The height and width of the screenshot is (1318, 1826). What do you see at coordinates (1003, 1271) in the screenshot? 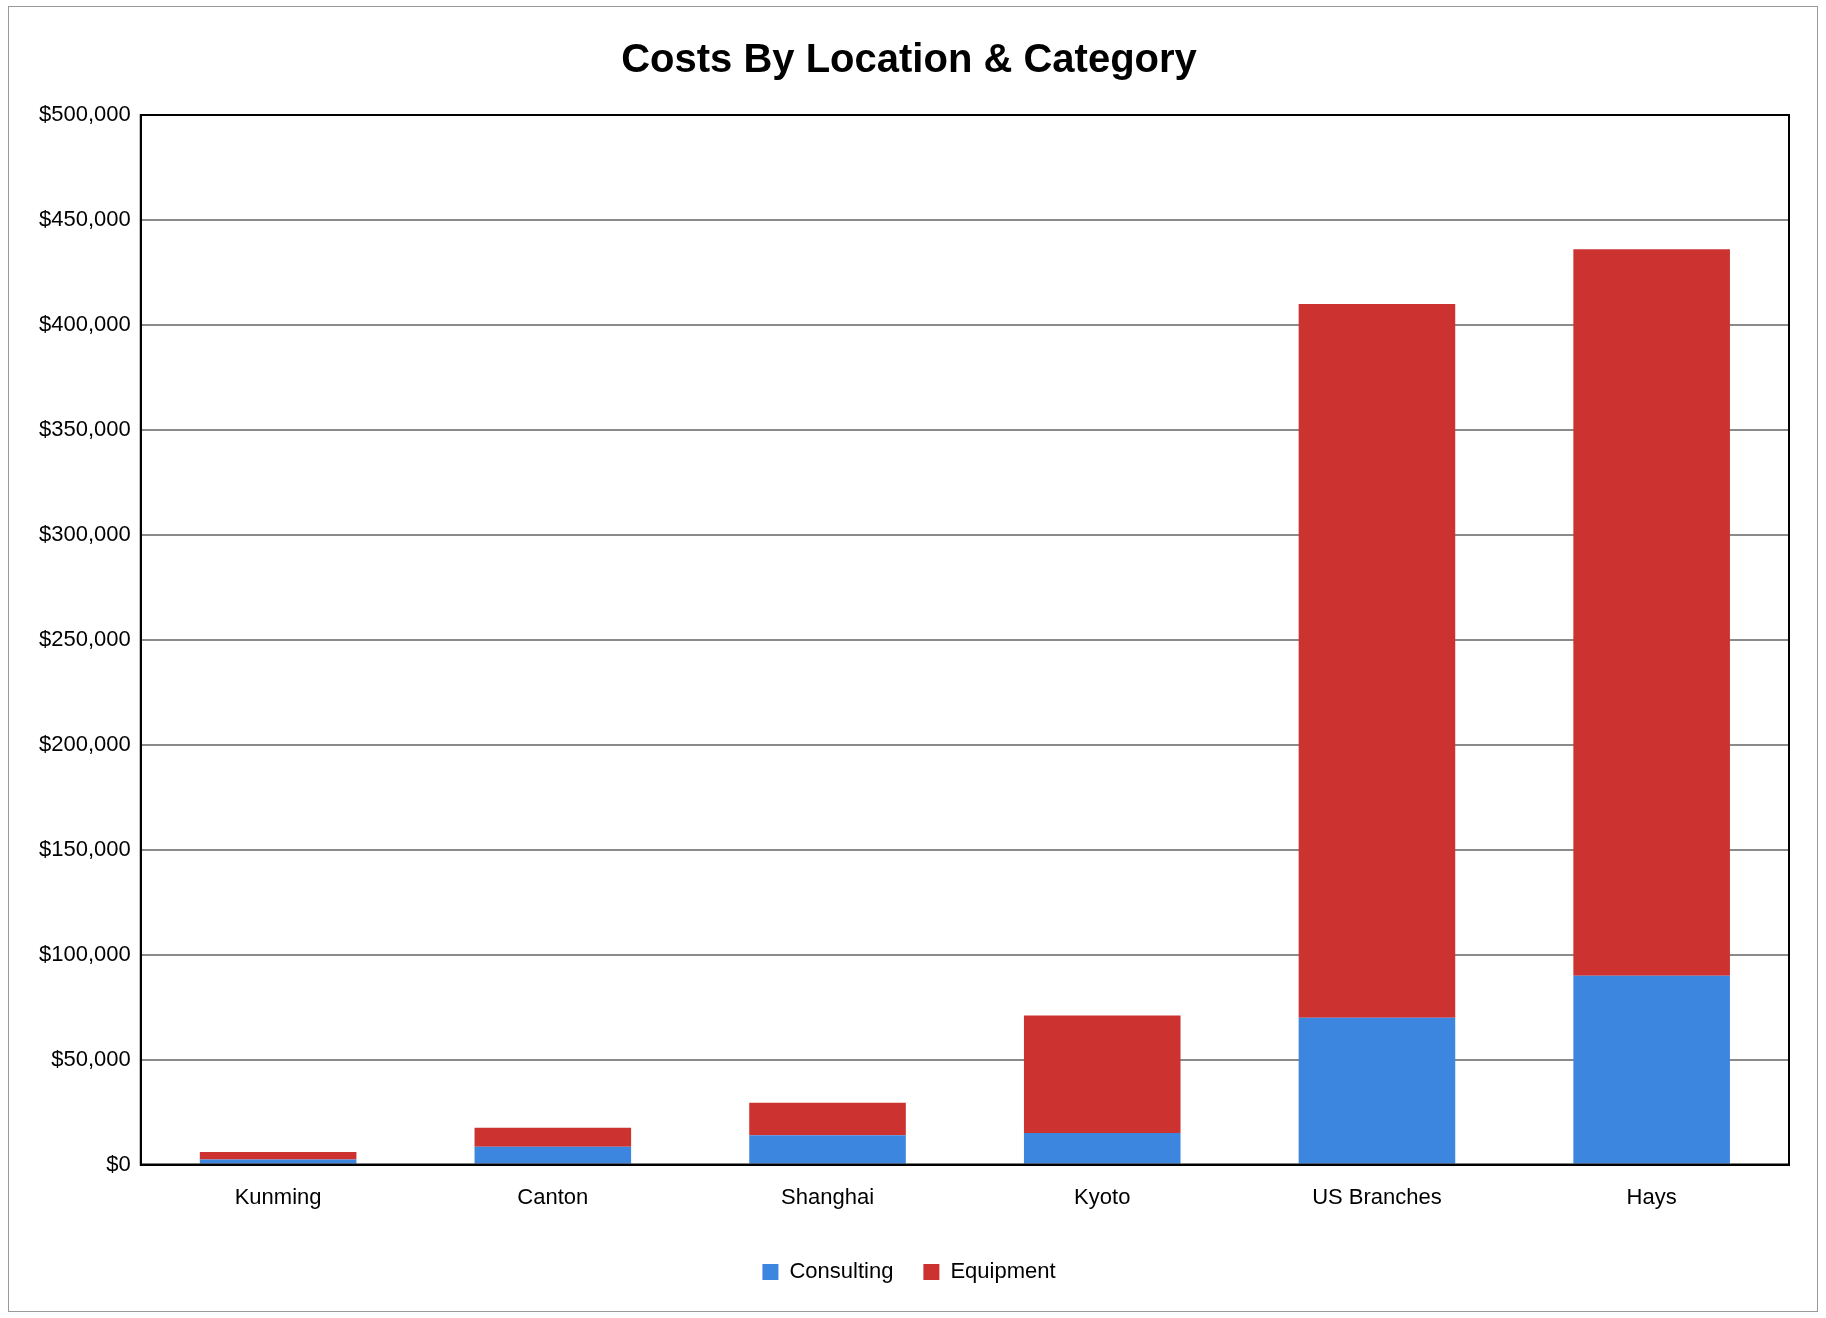
I see `legend-label: Equipment` at bounding box center [1003, 1271].